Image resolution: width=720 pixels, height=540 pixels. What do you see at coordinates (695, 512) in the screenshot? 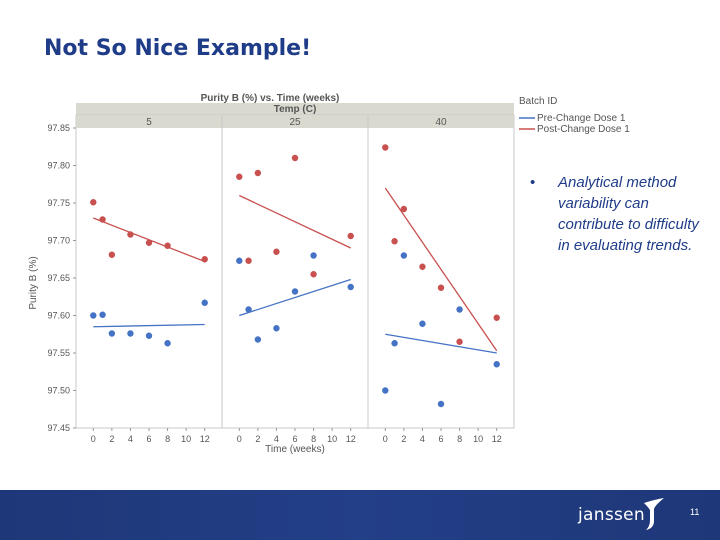
I see `page-number: 11` at bounding box center [695, 512].